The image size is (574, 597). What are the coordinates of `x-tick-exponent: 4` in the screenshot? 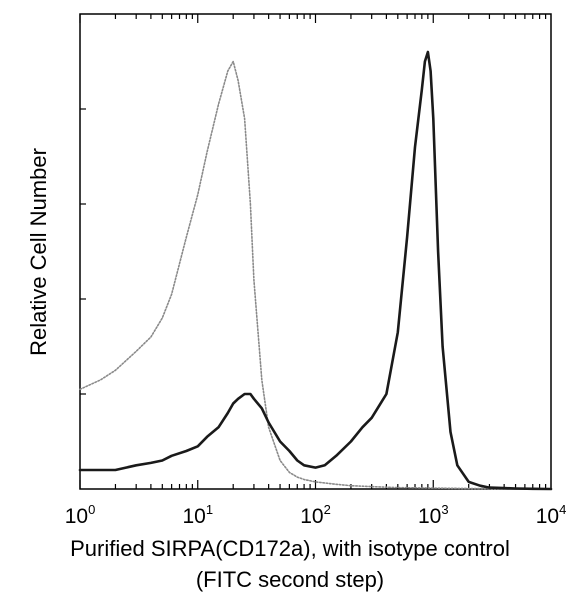 It's located at (562, 509).